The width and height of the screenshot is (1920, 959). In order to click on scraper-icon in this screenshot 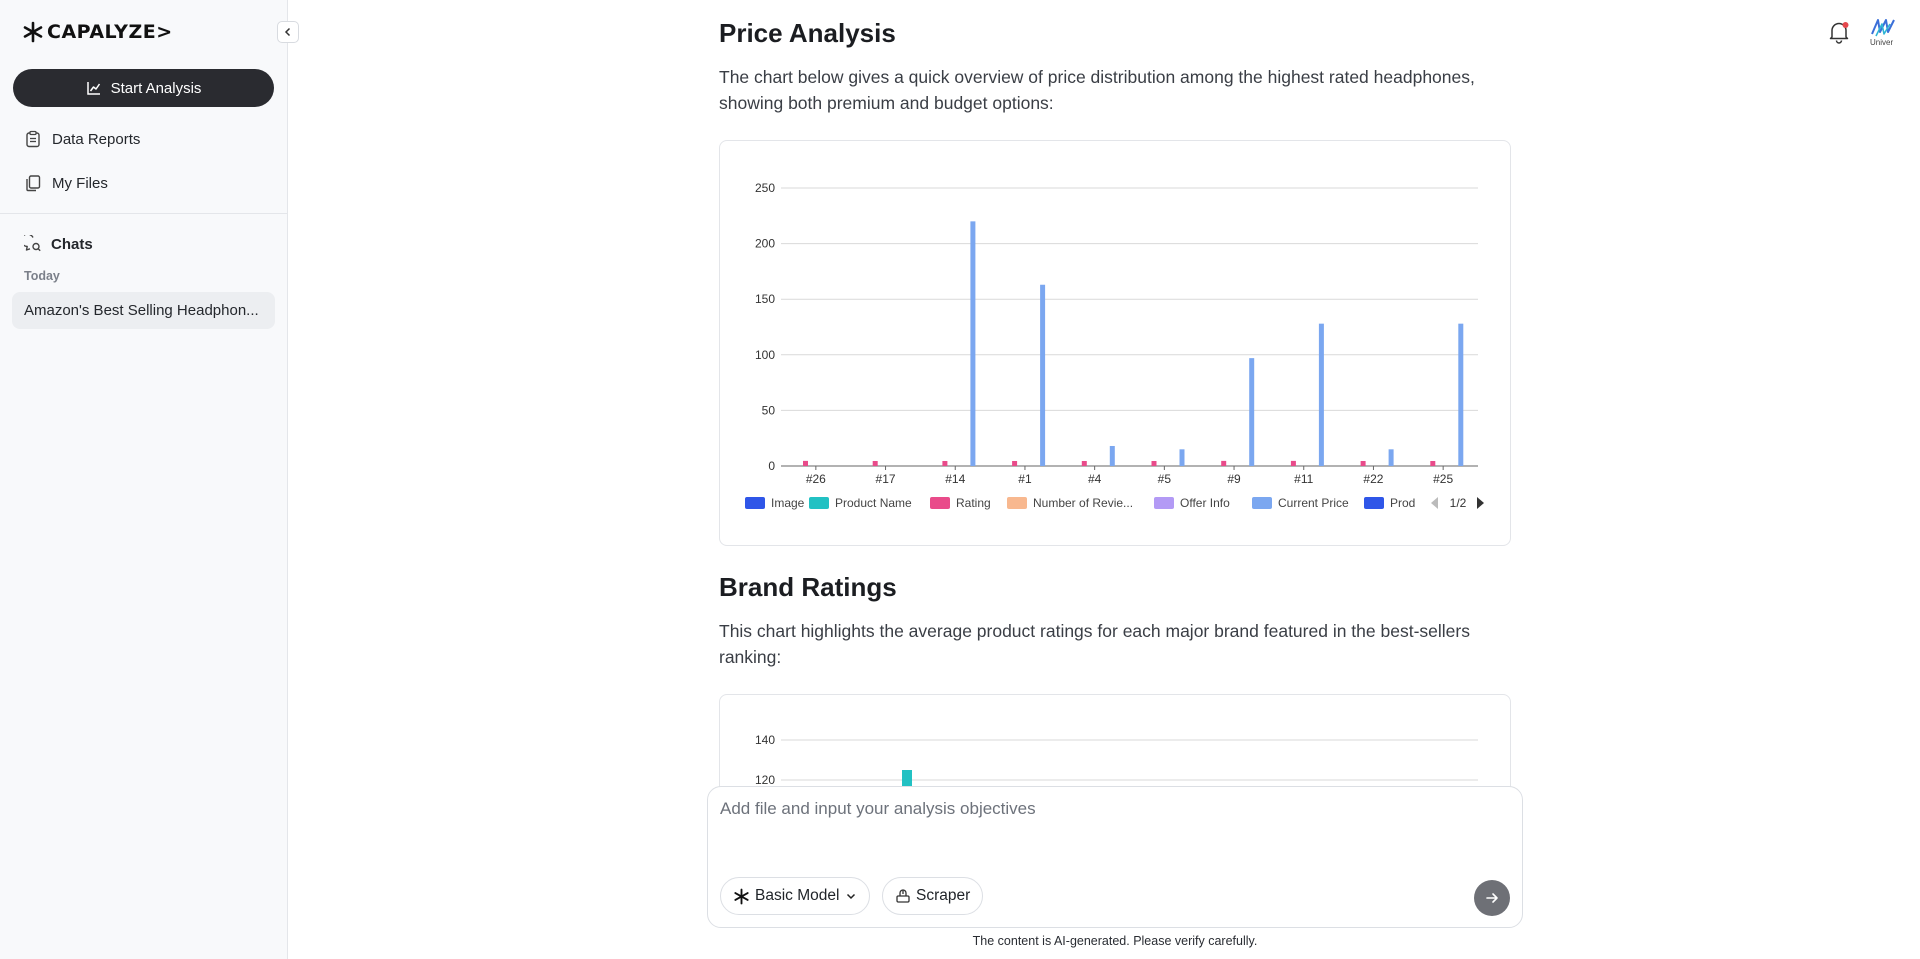, I will do `click(903, 896)`.